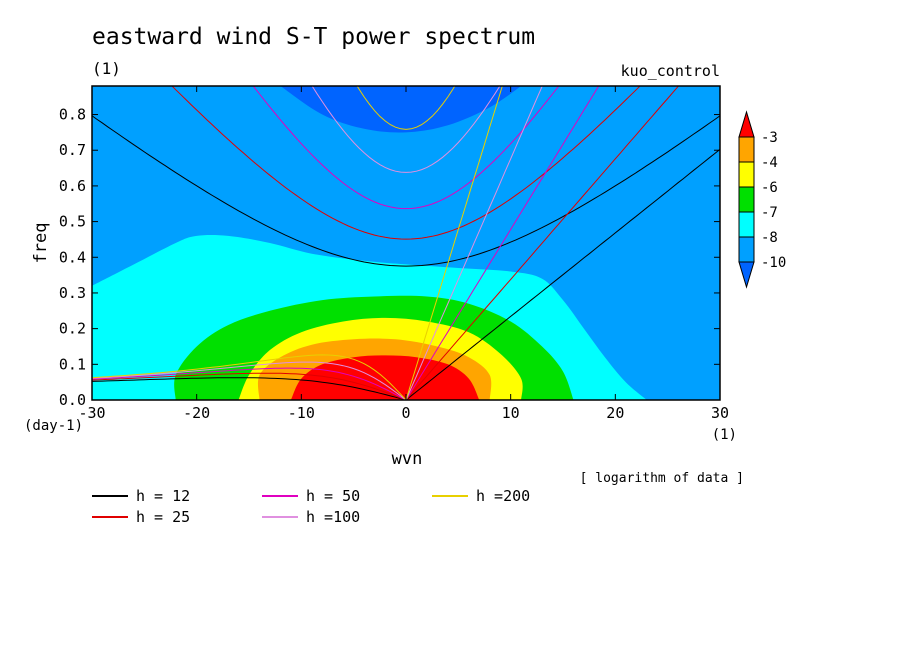 Image resolution: width=904 pixels, height=654 pixels. What do you see at coordinates (72, 115) in the screenshot?
I see `y-tick-label: 0.8` at bounding box center [72, 115].